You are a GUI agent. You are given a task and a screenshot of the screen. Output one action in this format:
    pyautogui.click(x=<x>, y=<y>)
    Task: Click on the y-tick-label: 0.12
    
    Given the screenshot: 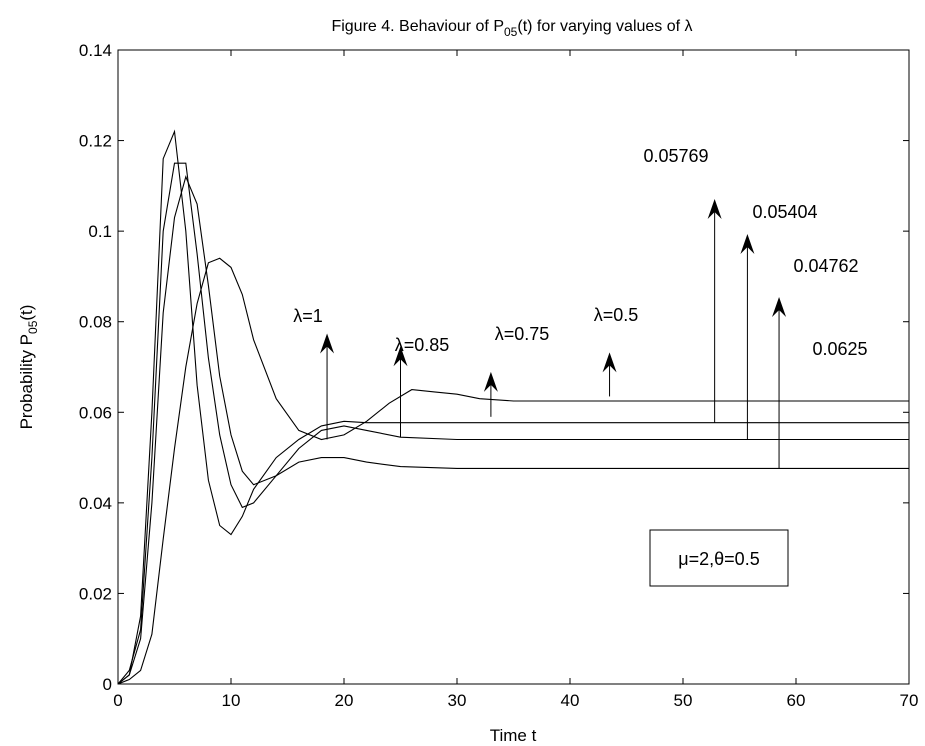 What is the action you would take?
    pyautogui.click(x=95, y=141)
    